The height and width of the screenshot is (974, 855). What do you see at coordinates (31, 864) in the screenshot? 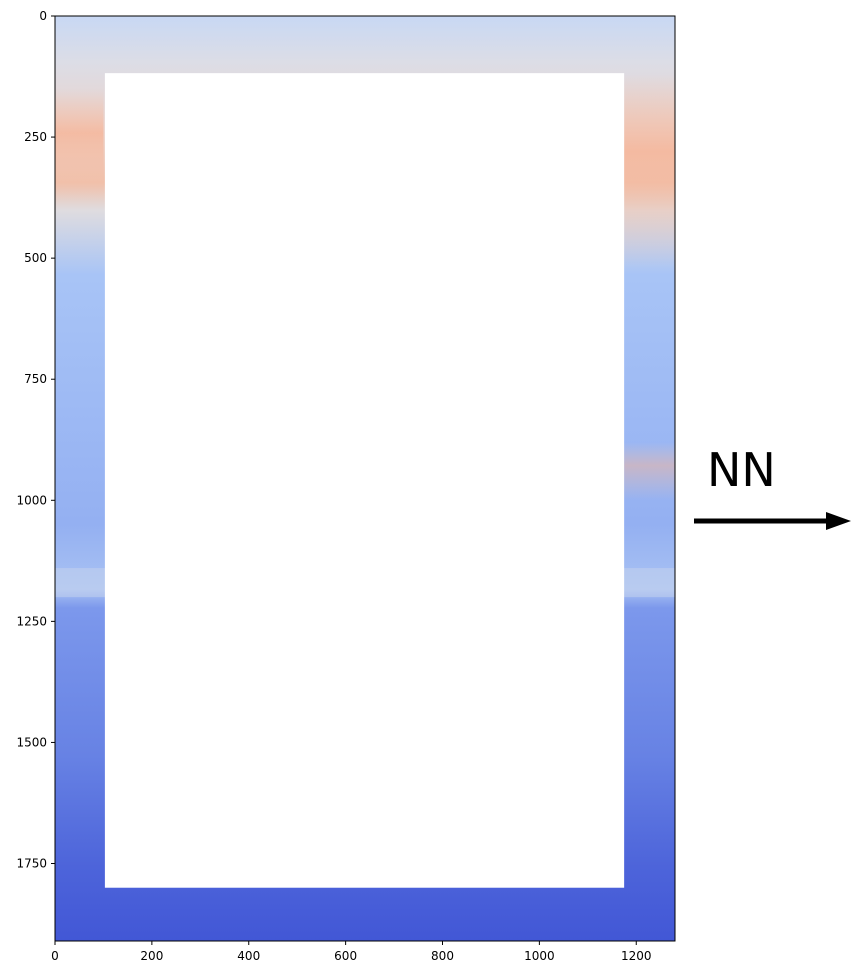
I see `y-tick-label: 1750` at bounding box center [31, 864].